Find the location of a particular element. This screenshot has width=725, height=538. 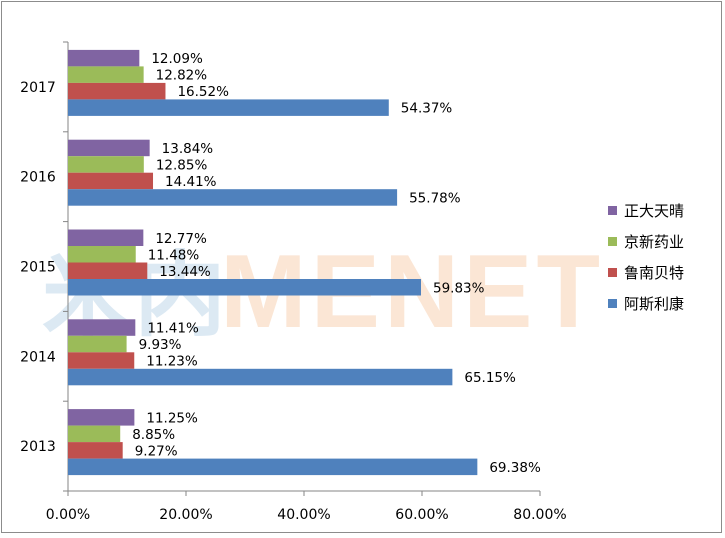

data-label: 11.25% is located at coordinates (172, 418).